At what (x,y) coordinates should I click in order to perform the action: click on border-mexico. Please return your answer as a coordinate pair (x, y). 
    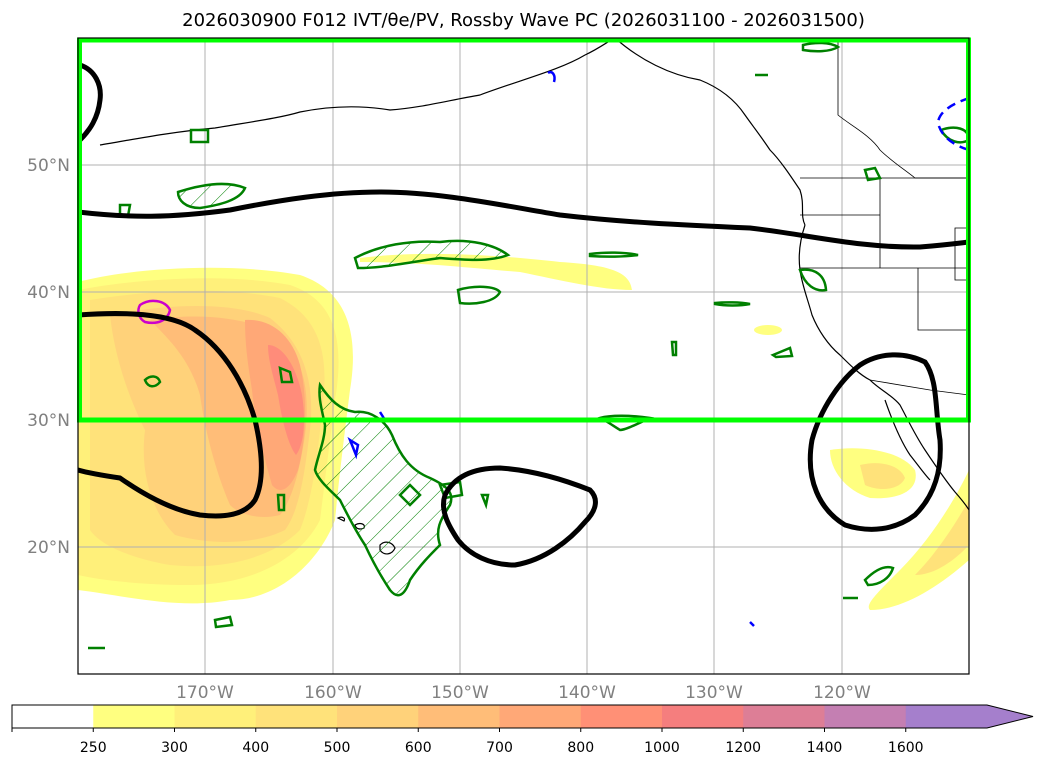
    Looking at the image, I should click on (919, 387).